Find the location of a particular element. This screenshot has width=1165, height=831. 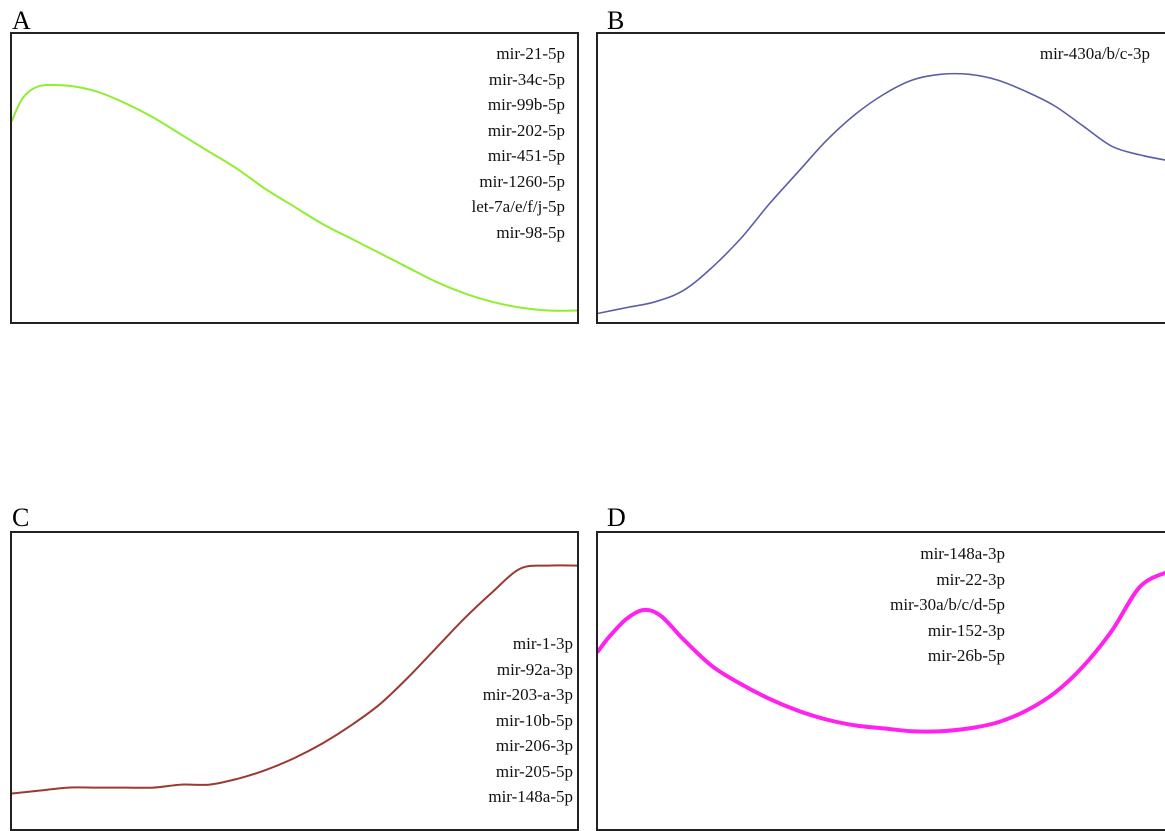

plot-area-c is located at coordinates (294, 679).